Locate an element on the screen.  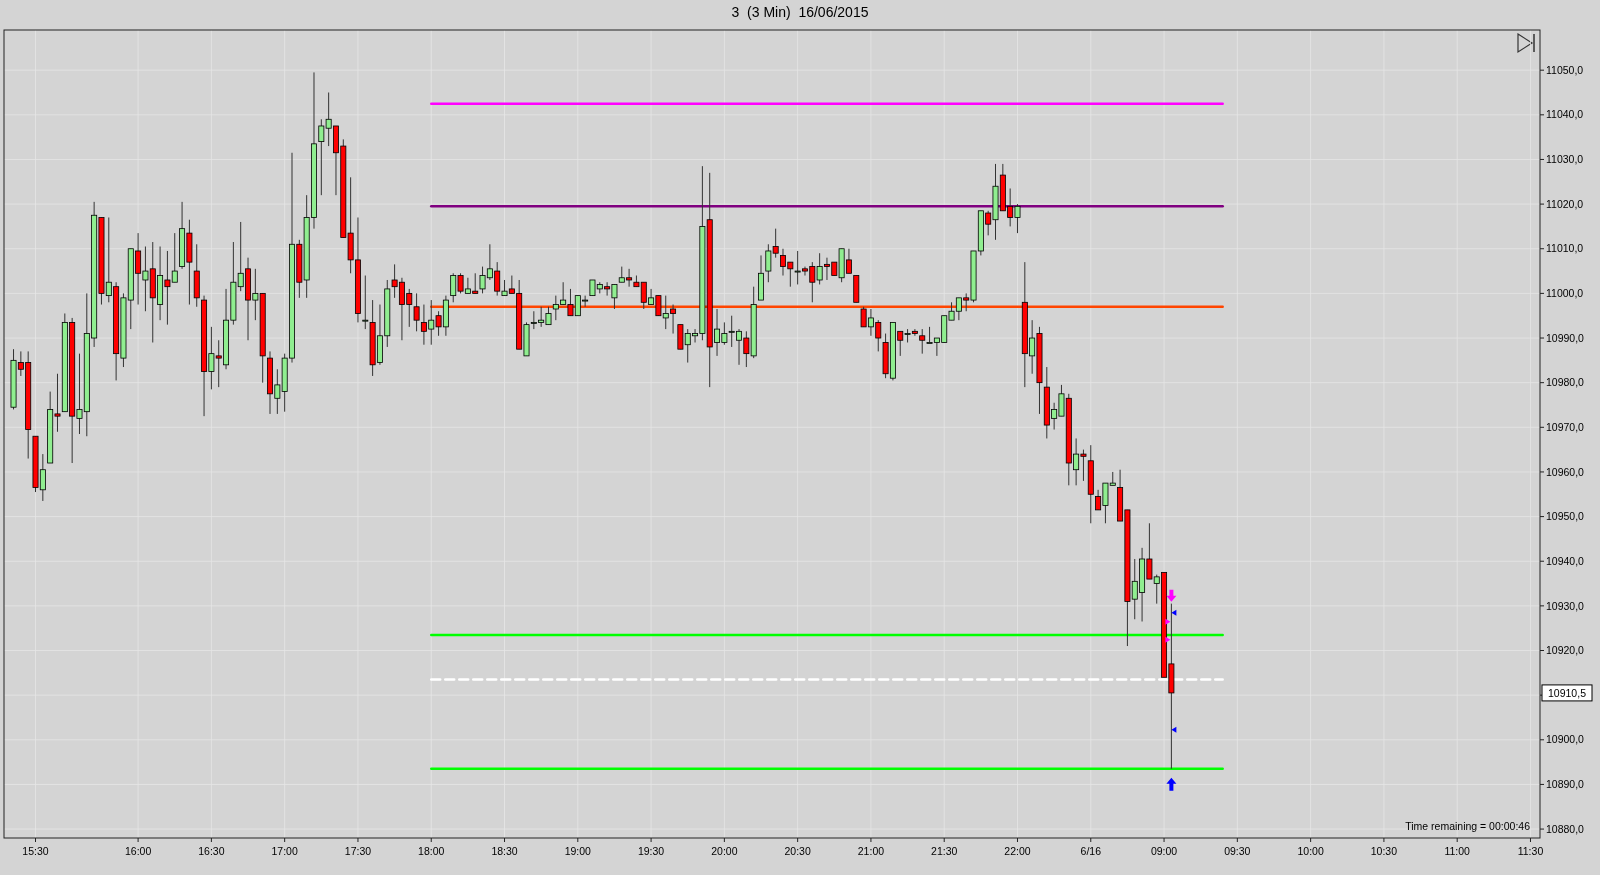
text: 10910,5 is located at coordinates (1567, 692).